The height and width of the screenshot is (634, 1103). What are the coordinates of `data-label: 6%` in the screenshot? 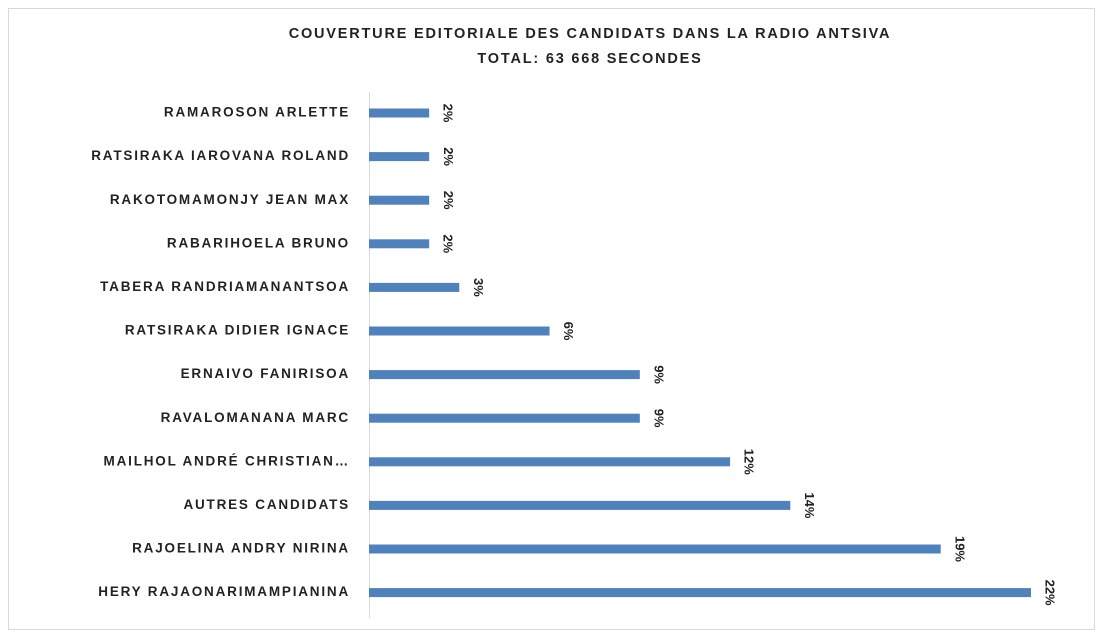 It's located at (568, 331).